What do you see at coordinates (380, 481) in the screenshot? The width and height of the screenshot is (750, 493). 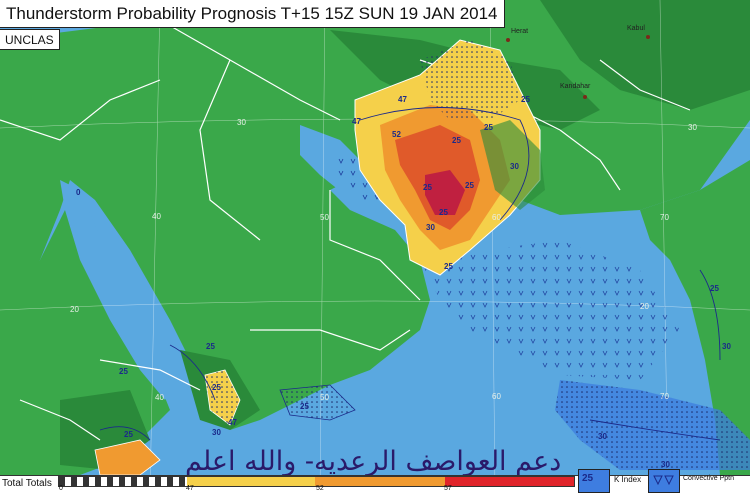 I see `scale-seg-orange` at bounding box center [380, 481].